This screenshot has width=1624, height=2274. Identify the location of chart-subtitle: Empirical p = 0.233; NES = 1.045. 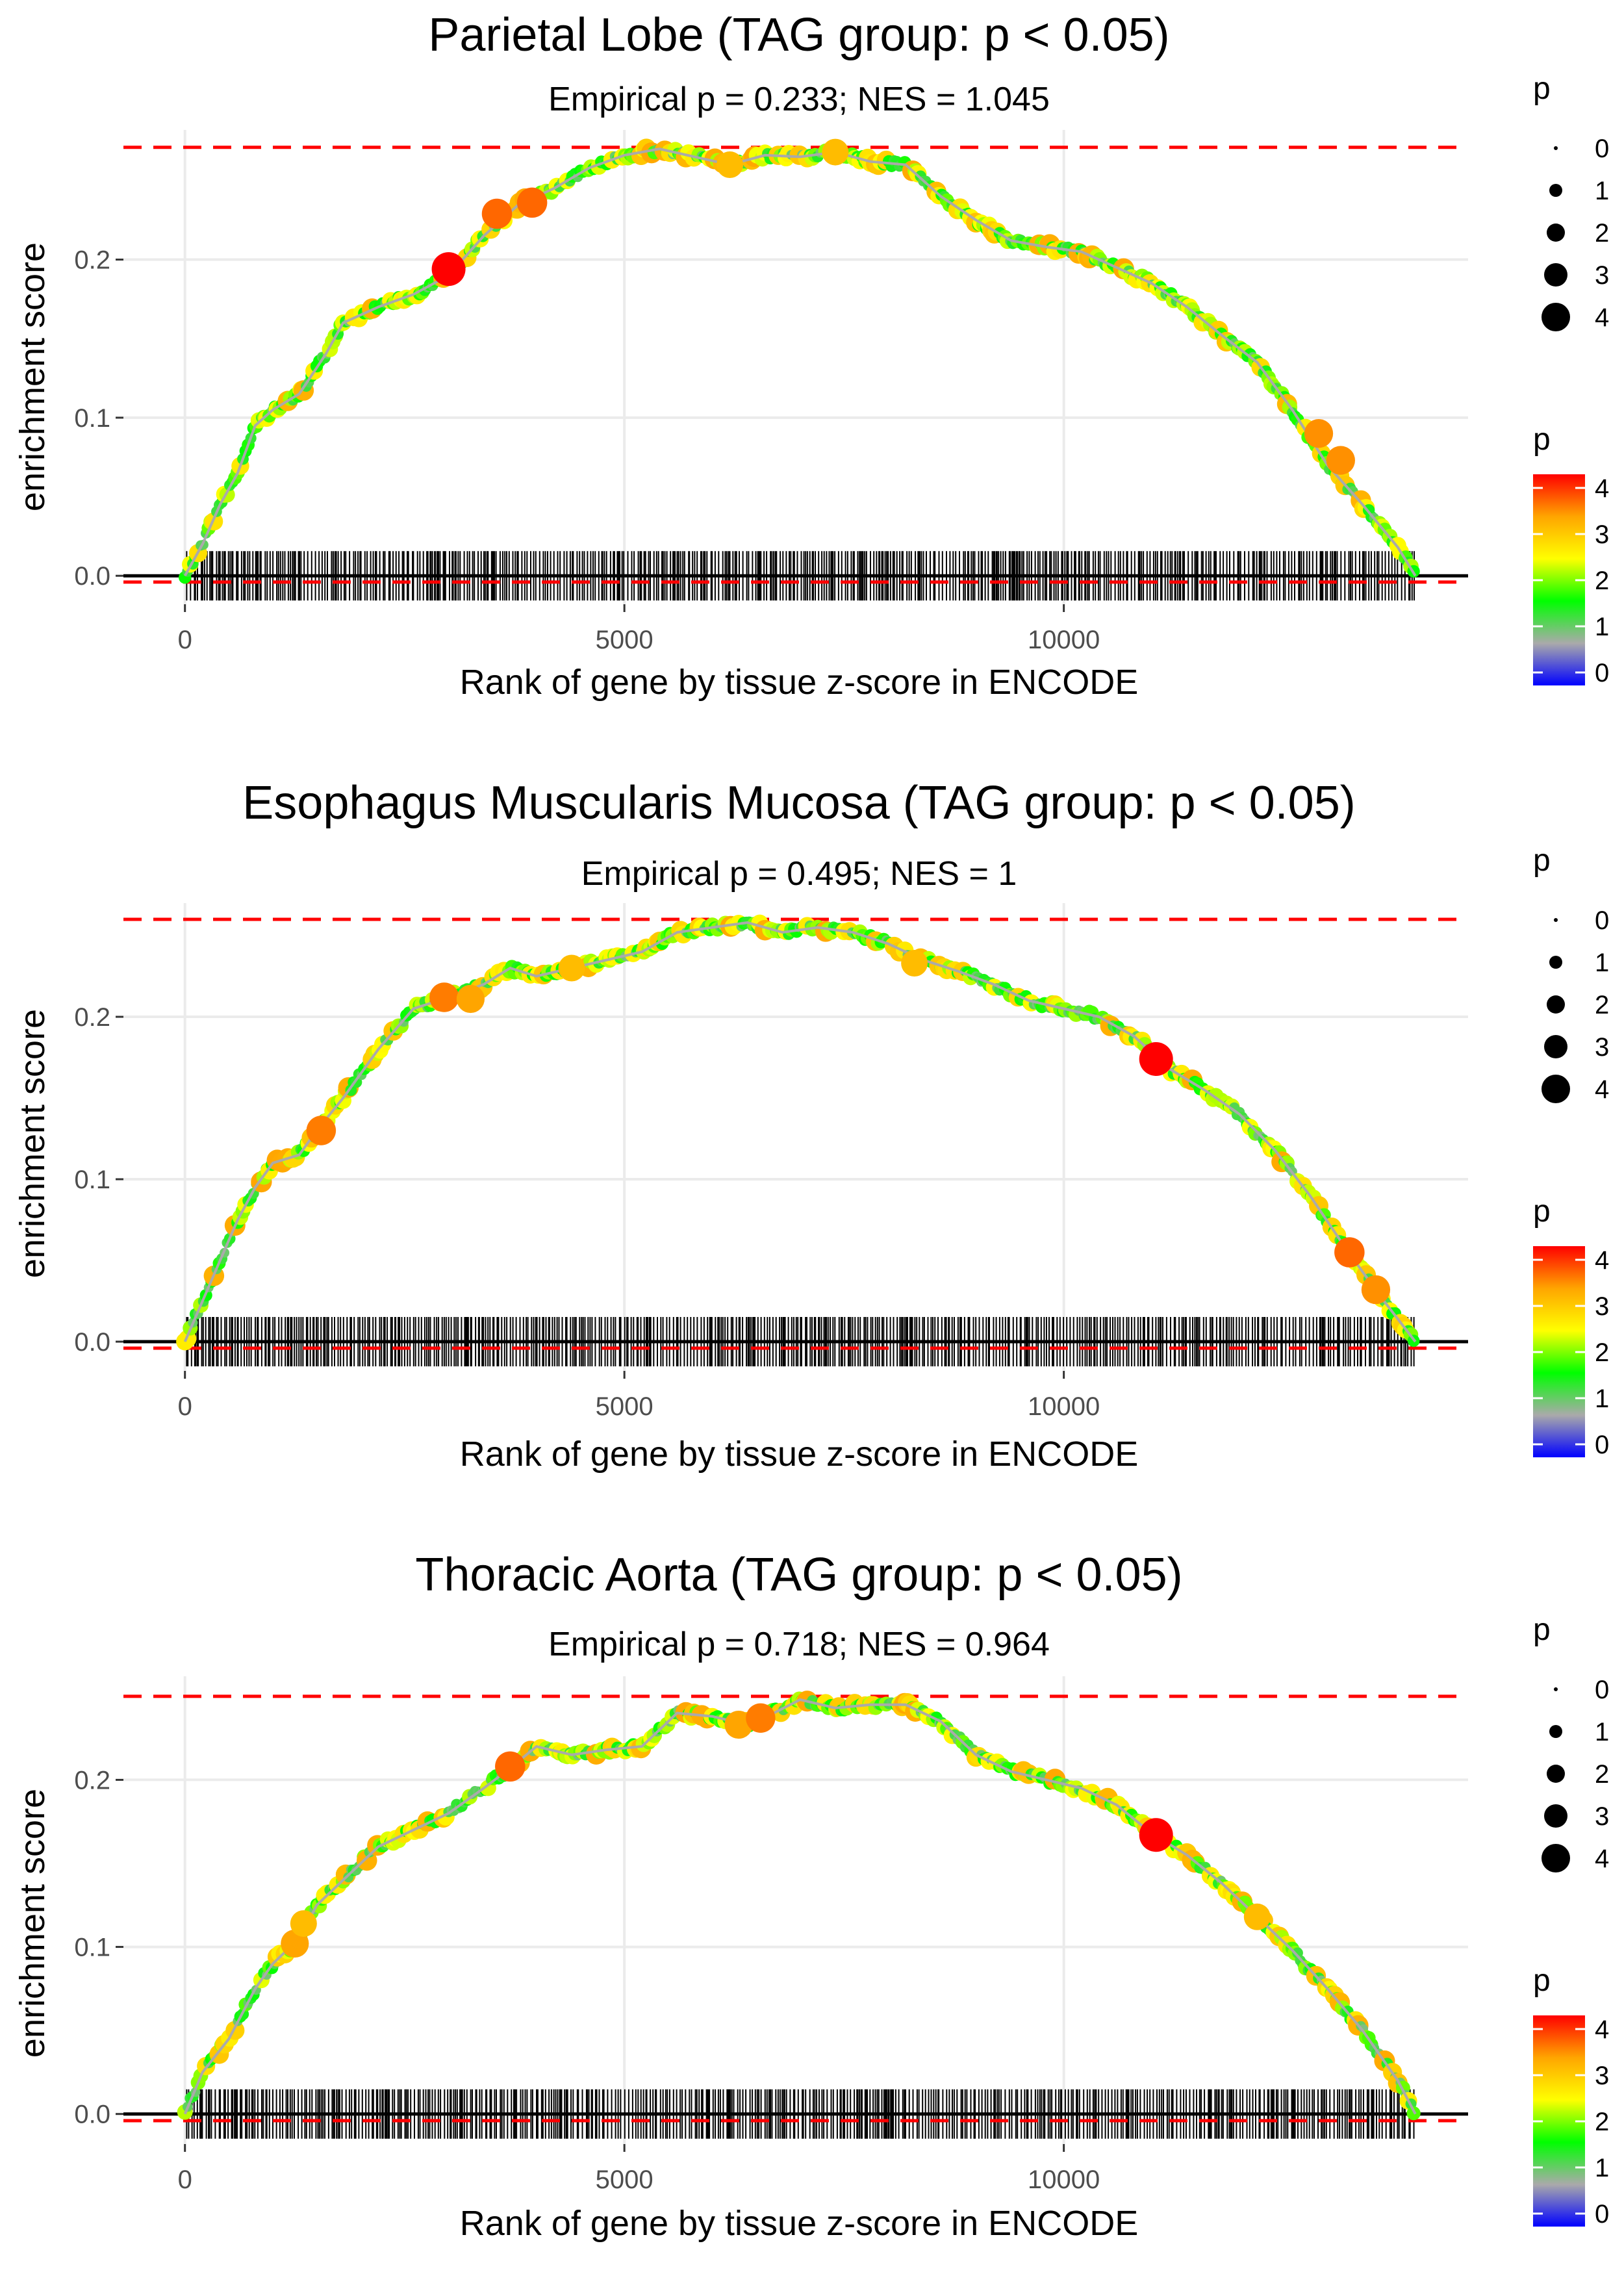
(799, 99).